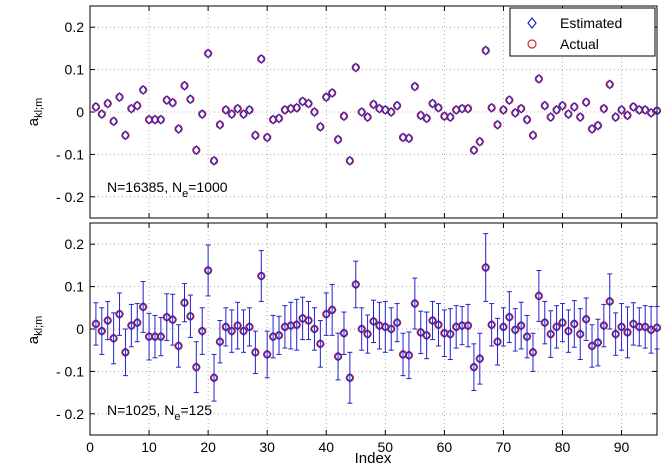  I want to click on legend-estimated-marker, so click(532, 23).